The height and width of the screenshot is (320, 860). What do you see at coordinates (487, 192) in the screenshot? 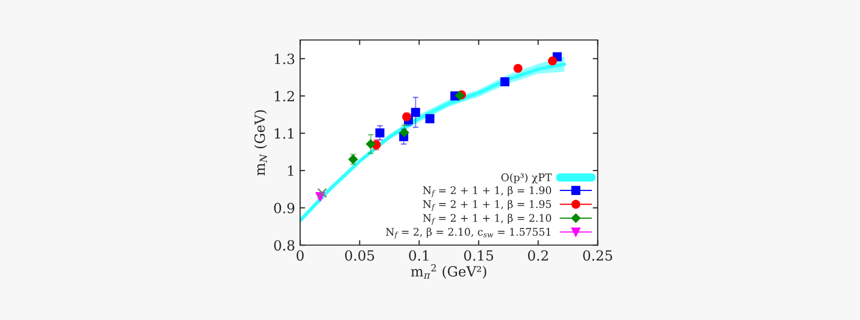
I see `legend-label: N$_{f}$ = 2 + 1 + 1, β = 1.90` at bounding box center [487, 192].